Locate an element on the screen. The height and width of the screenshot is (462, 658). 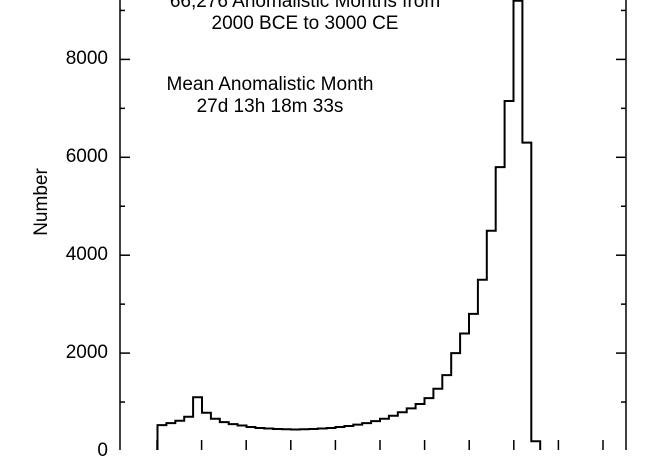
annotation-mean-title: Mean Anomalistic Month is located at coordinates (270, 84).